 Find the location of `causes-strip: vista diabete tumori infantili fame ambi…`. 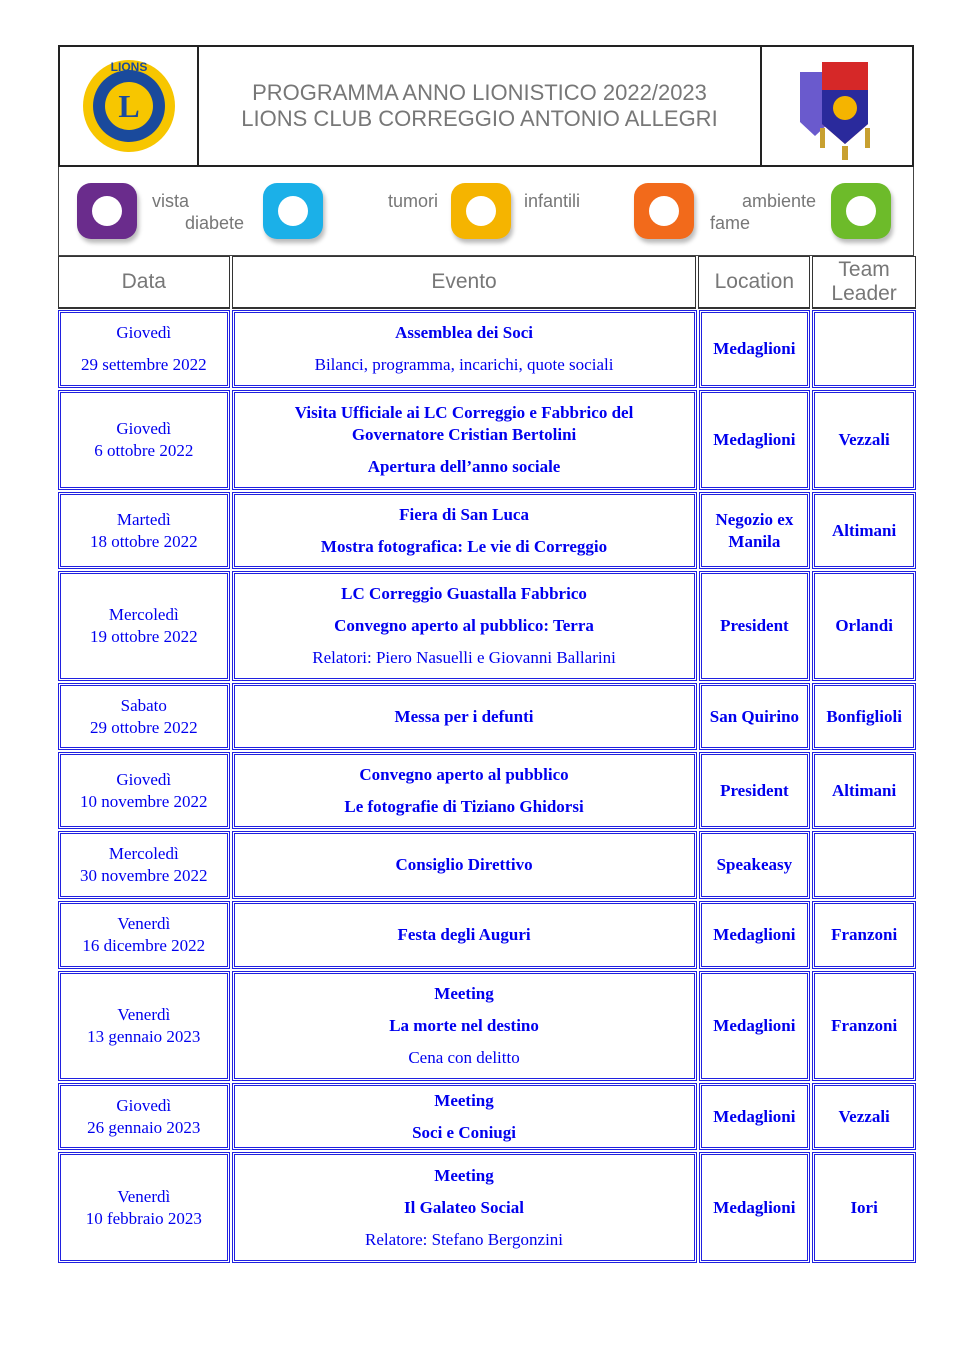

causes-strip: vista diabete tumori infantili fame ambi… is located at coordinates (486, 211).